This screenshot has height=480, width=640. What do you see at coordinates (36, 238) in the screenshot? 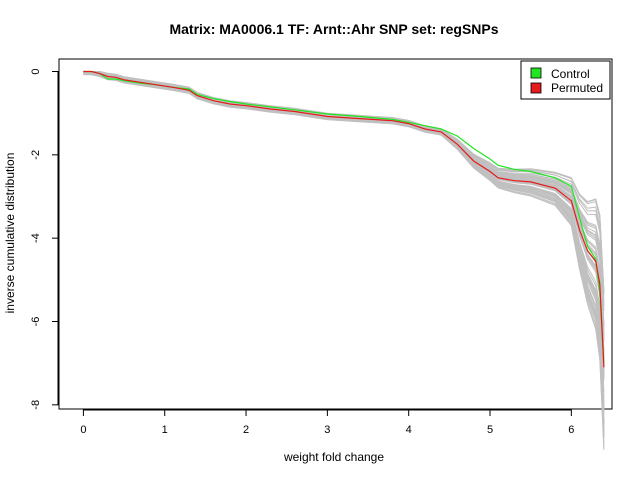
I see `y-tick-label: -4` at bounding box center [36, 238].